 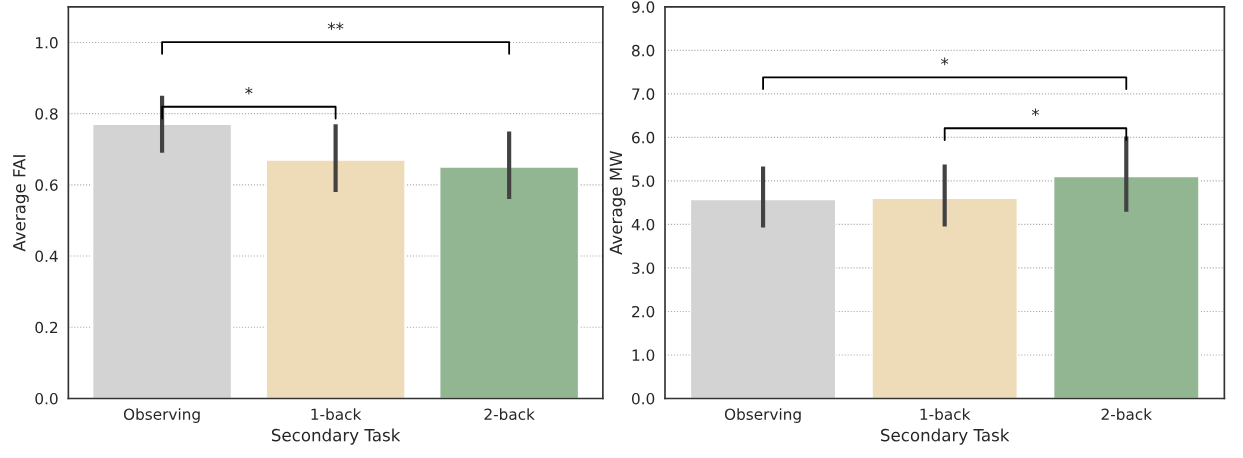 What do you see at coordinates (21, 203) in the screenshot?
I see `y-axis-title: Average FAI` at bounding box center [21, 203].